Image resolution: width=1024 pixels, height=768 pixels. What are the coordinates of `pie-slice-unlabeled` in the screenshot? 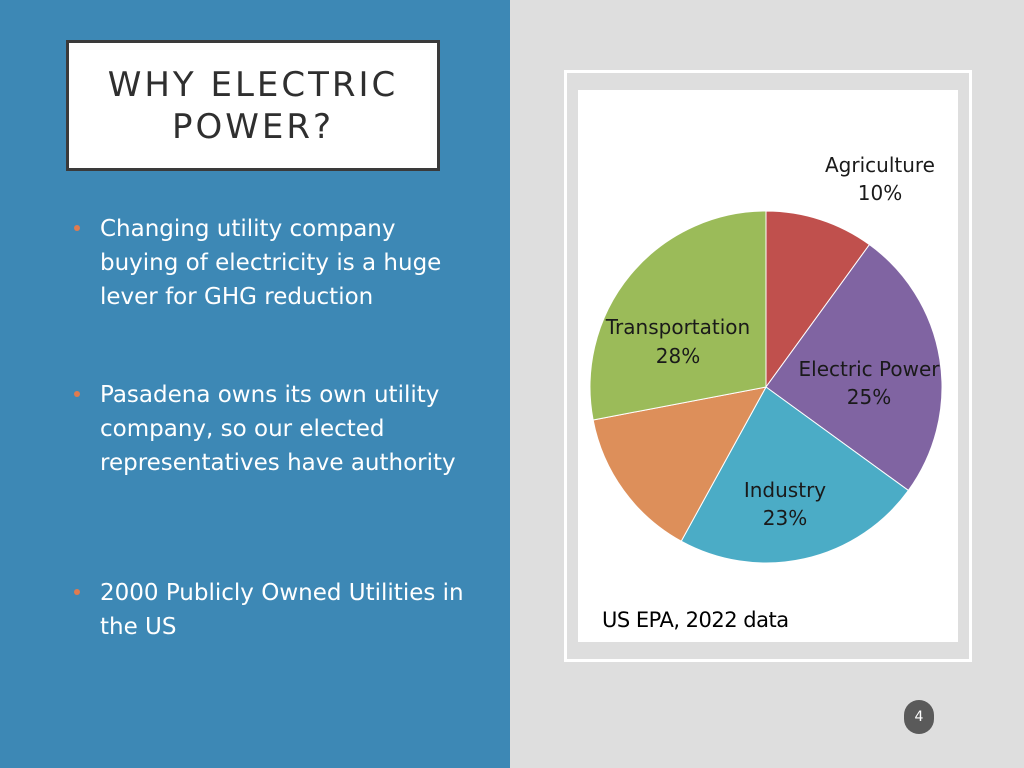 It's located at (679, 464).